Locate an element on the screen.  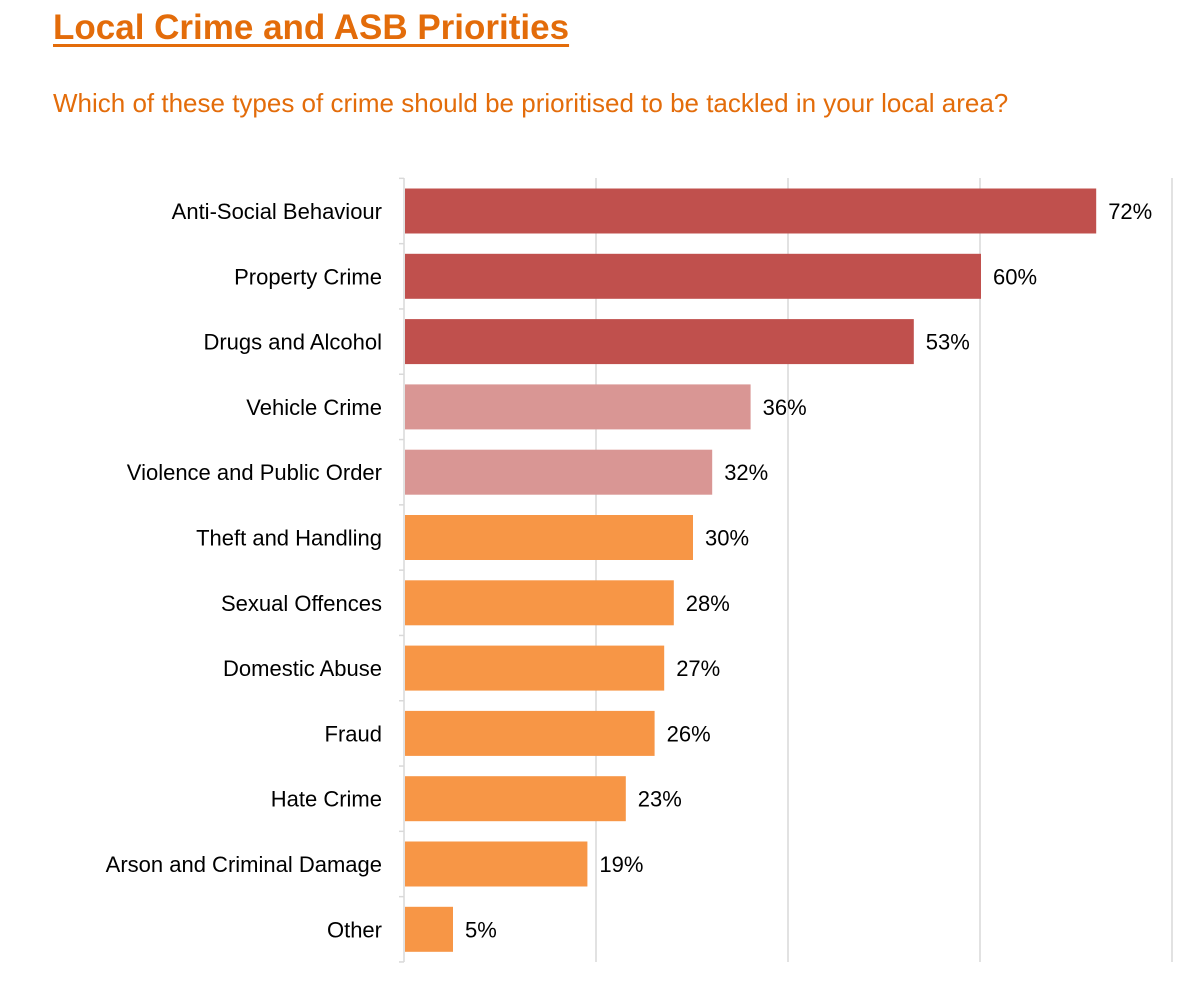
value-label: 30% is located at coordinates (727, 538).